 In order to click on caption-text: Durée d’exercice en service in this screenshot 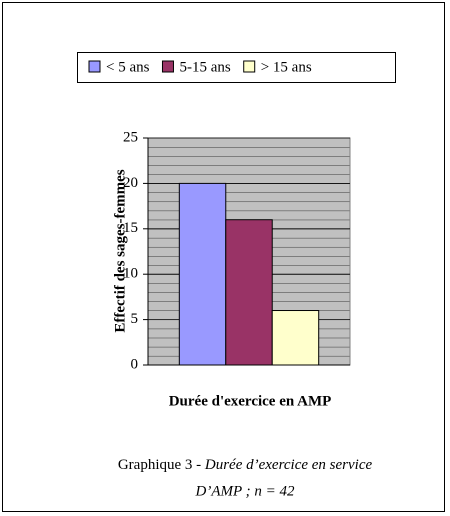, I will do `click(288, 465)`.